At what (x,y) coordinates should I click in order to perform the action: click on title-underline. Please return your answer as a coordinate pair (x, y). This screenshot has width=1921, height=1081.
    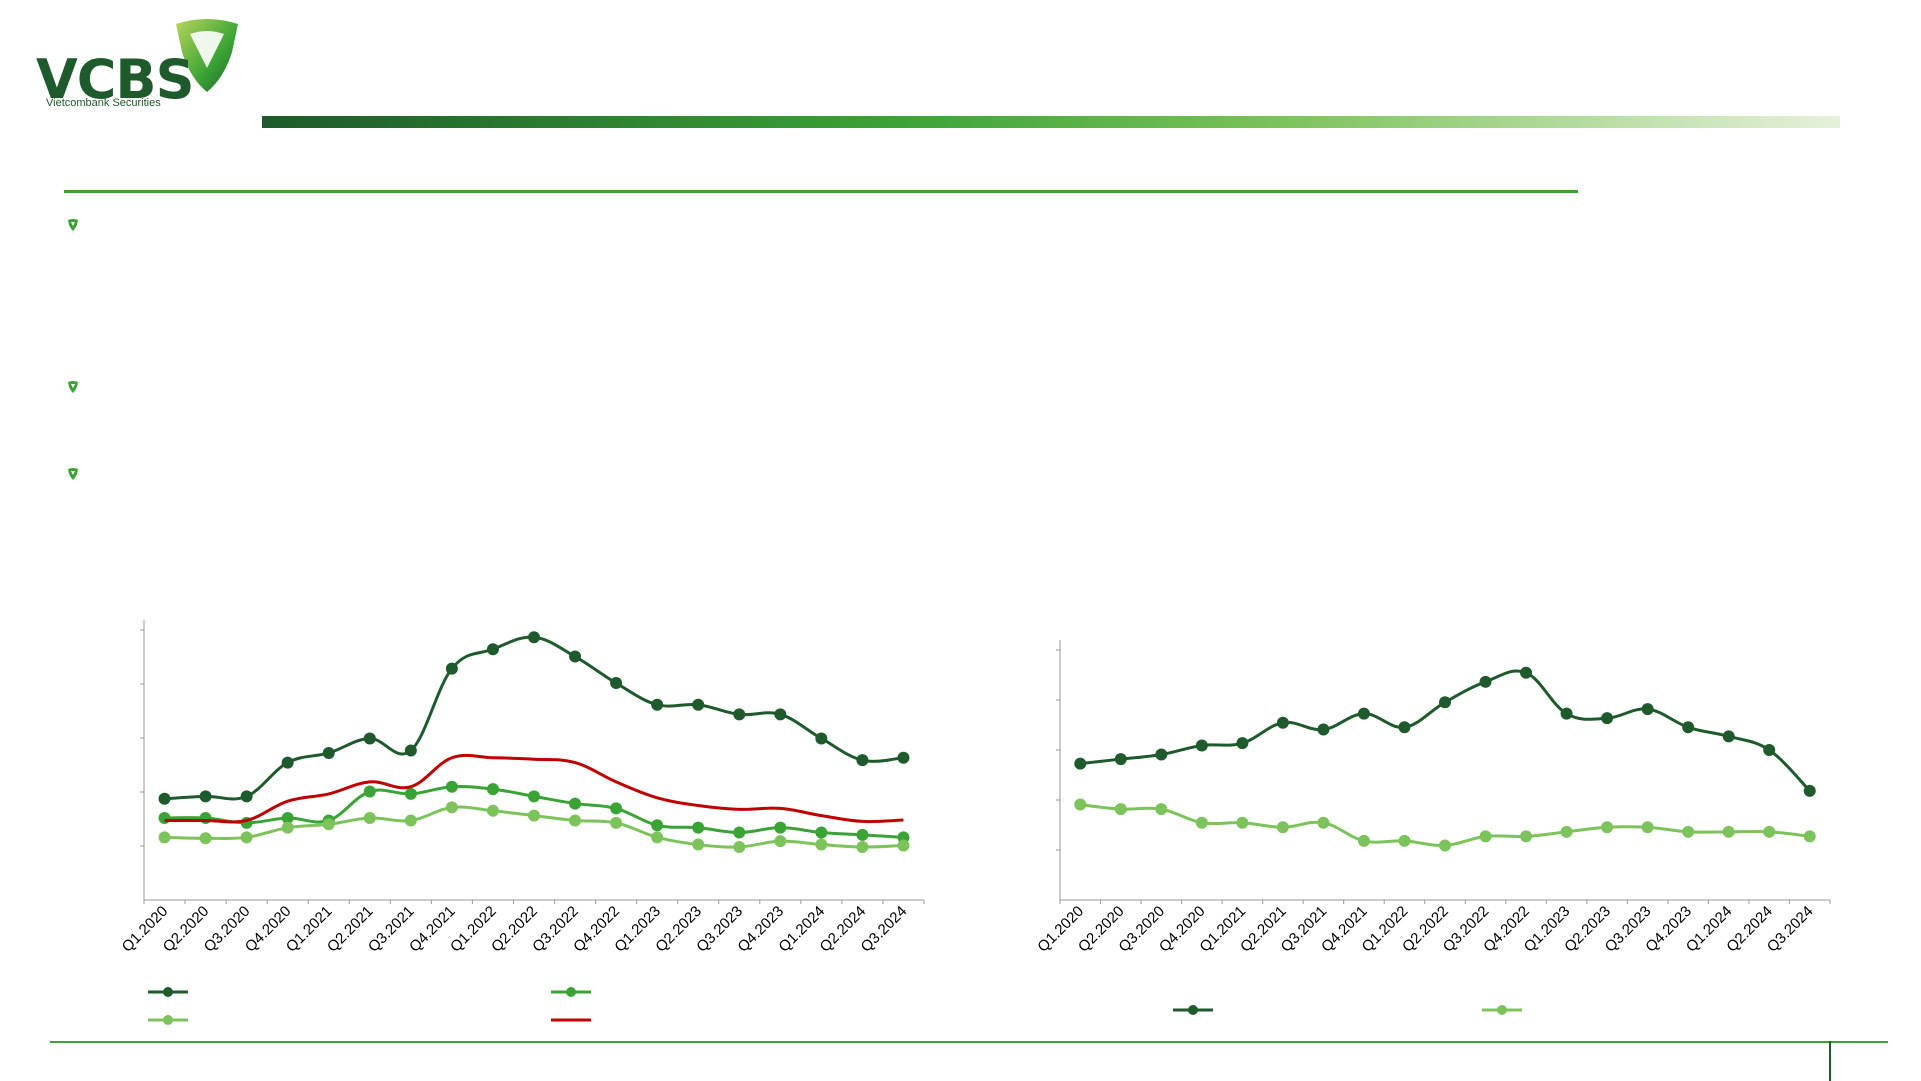
    Looking at the image, I should click on (821, 191).